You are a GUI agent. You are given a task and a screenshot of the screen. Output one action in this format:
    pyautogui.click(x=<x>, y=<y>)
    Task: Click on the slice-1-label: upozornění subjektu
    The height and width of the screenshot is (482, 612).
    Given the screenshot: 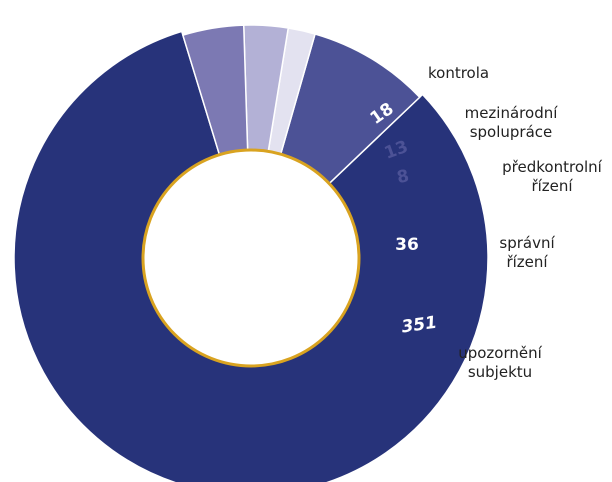 What is the action you would take?
    pyautogui.click(x=500, y=362)
    